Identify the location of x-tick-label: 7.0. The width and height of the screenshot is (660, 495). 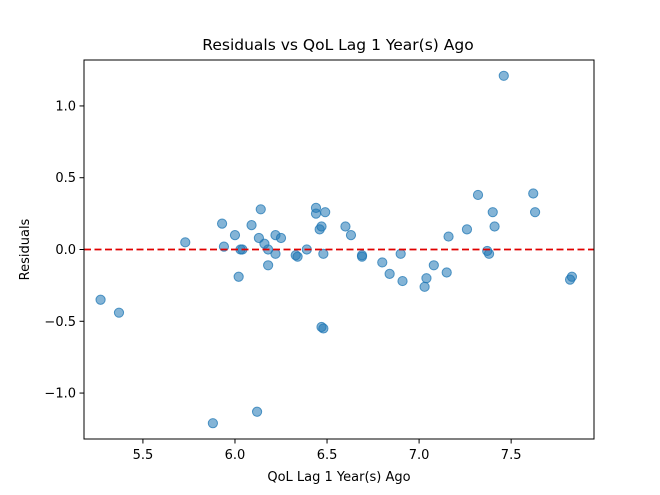
(419, 455).